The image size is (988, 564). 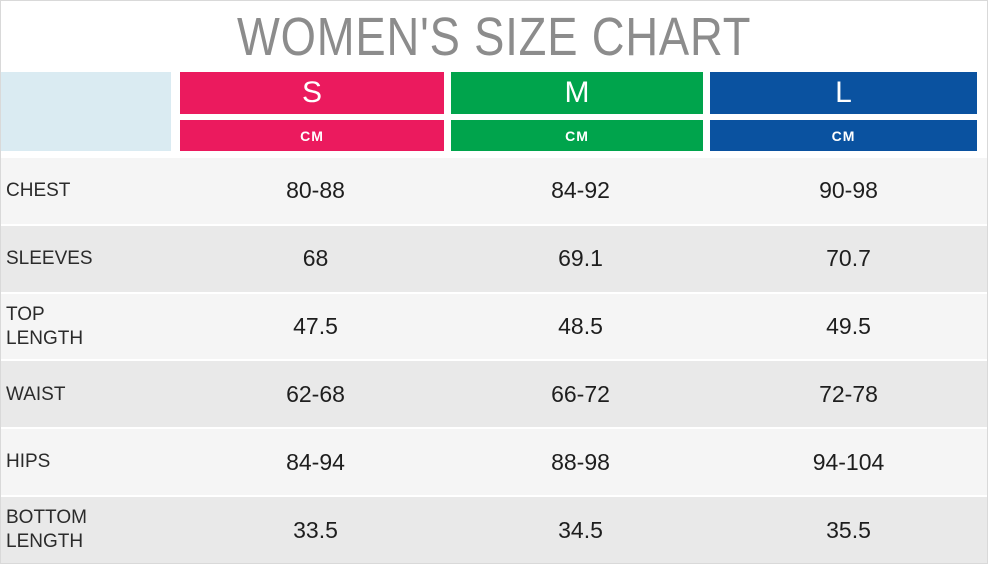 I want to click on table-row-waist: WAIST 62-68 66-72 72-78, so click(x=494, y=395).